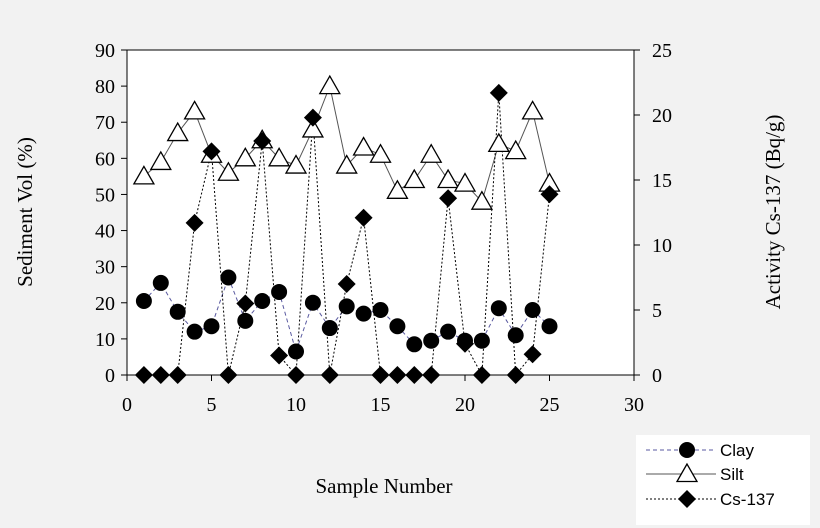  What do you see at coordinates (105, 195) in the screenshot?
I see `y-tick-label: 50` at bounding box center [105, 195].